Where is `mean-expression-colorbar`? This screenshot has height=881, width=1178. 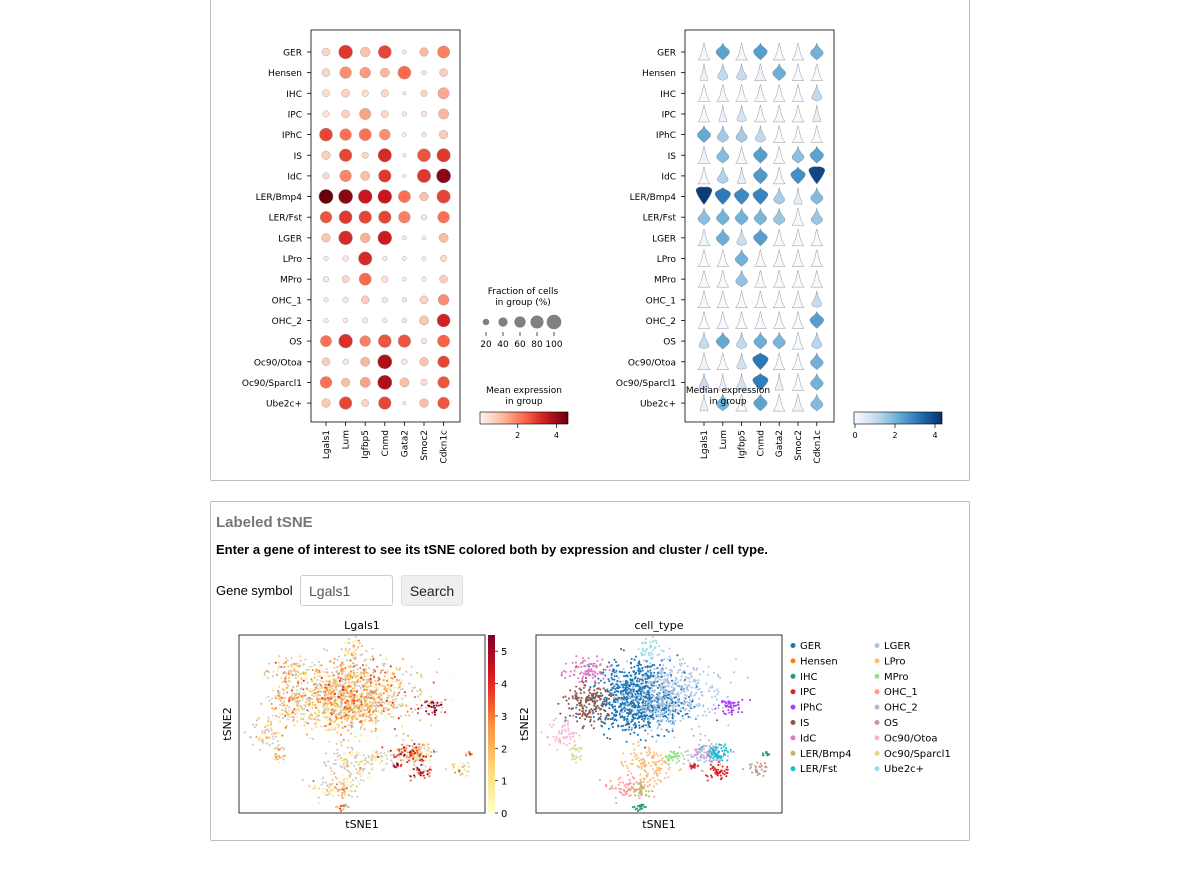
mean-expression-colorbar is located at coordinates (524, 418).